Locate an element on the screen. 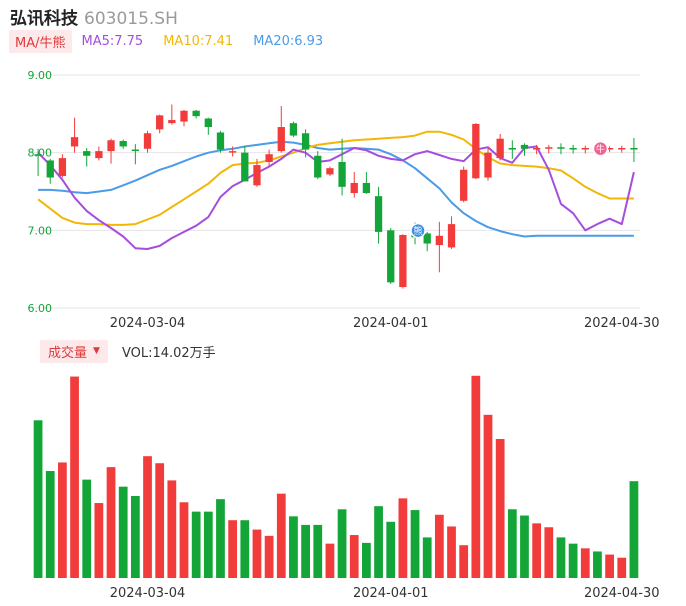 The width and height of the screenshot is (686, 606). ma-indicator-toggle: MA/牛熊 is located at coordinates (40, 41).